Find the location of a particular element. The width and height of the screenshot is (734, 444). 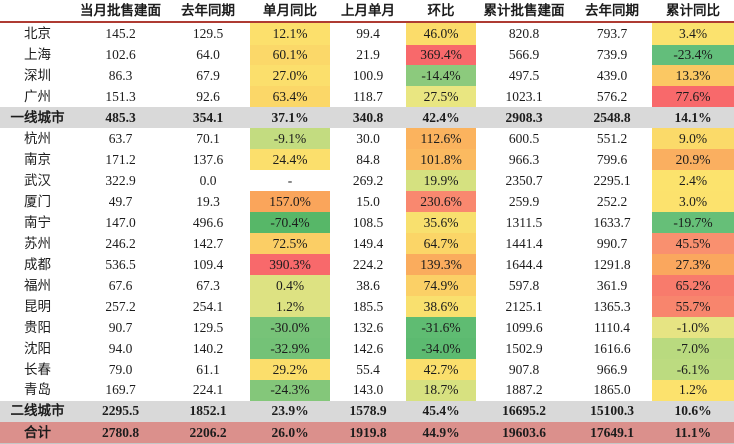

table-cell: 157.0% is located at coordinates (290, 202).